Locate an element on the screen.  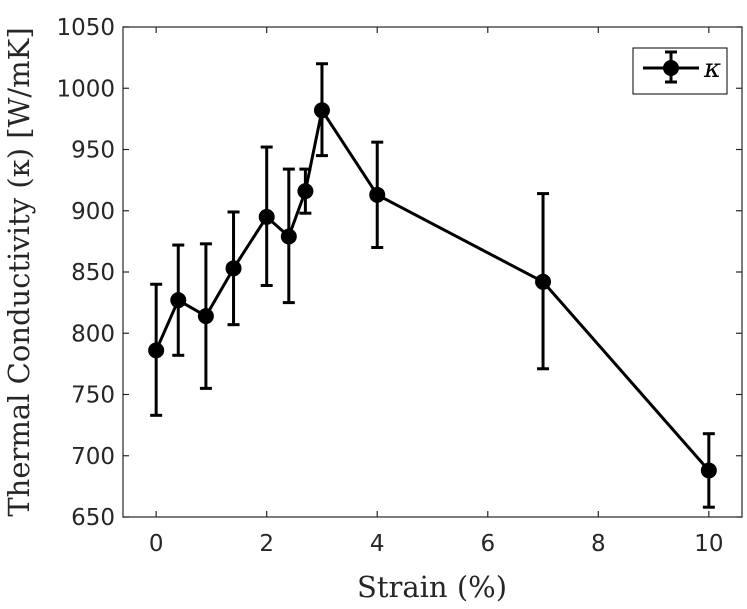
legend-marker is located at coordinates (671, 68).